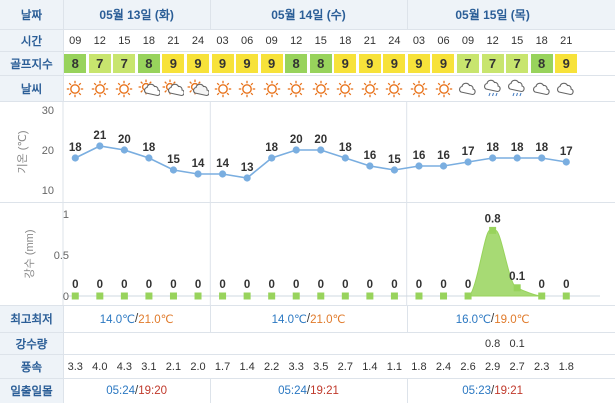  What do you see at coordinates (307, 319) in the screenshot?
I see `minmax-row: 최고최저 14.0℃/21.0℃ 14.0℃/21.0℃ 16.0℃/19.0℃` at bounding box center [307, 319].